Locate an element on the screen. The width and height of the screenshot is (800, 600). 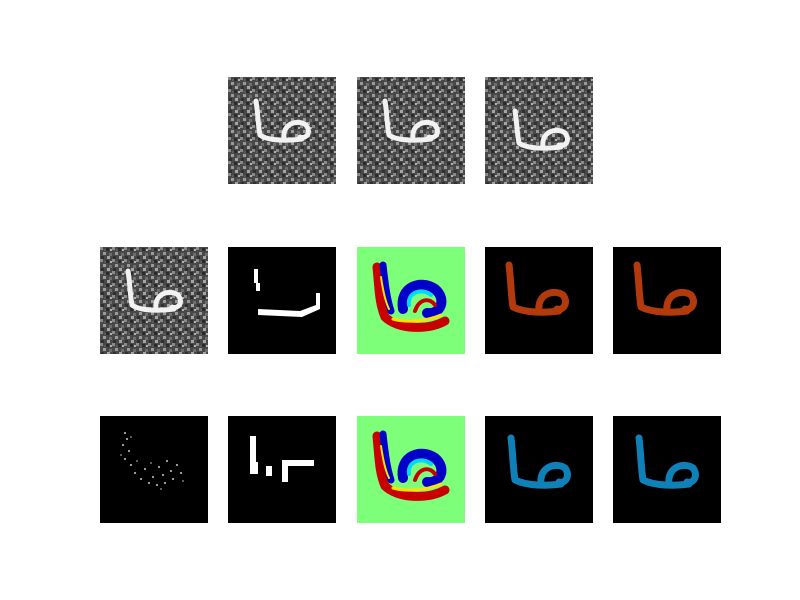
jet-colormap-tile-r3-c3 is located at coordinates (411, 469).